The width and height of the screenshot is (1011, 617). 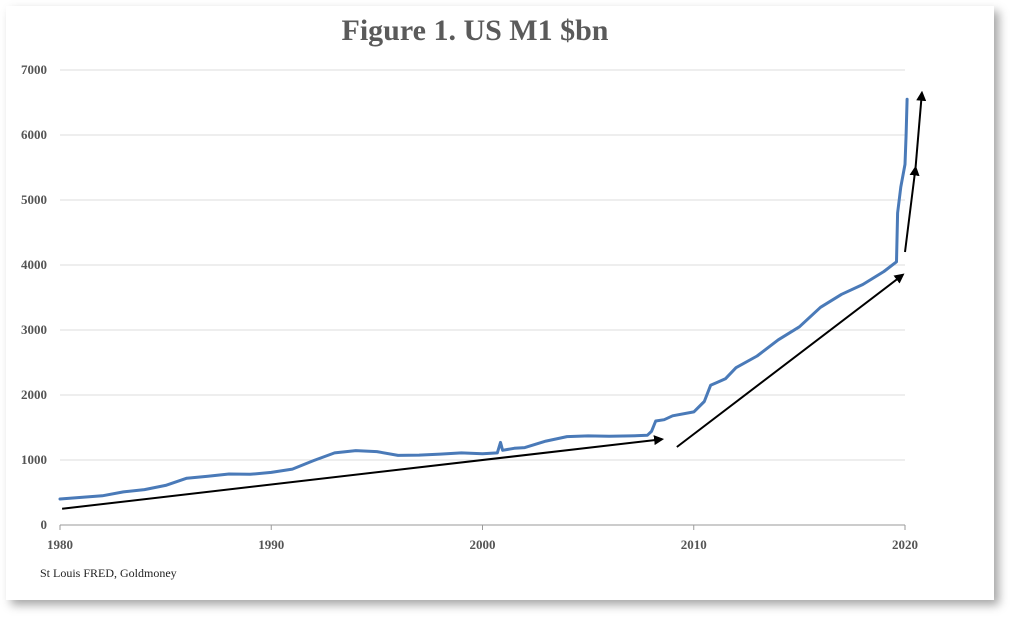 I want to click on x-tick-label: 2010, so click(x=694, y=544).